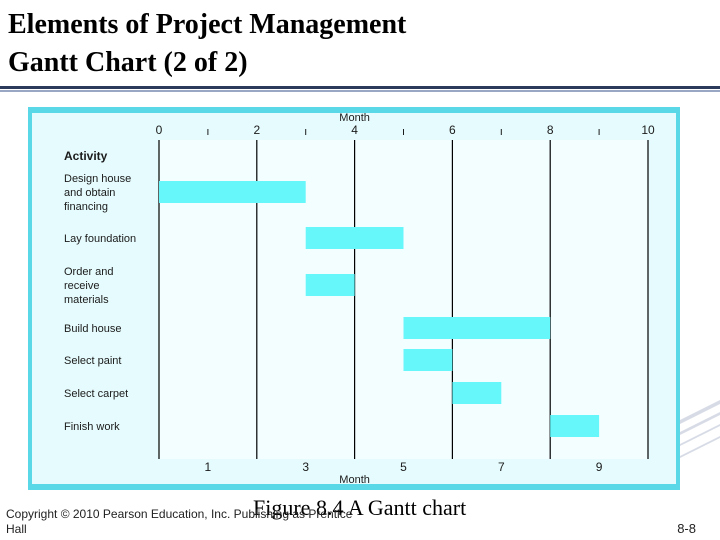 The width and height of the screenshot is (720, 540). I want to click on bottom-tick-label: 9, so click(599, 467).